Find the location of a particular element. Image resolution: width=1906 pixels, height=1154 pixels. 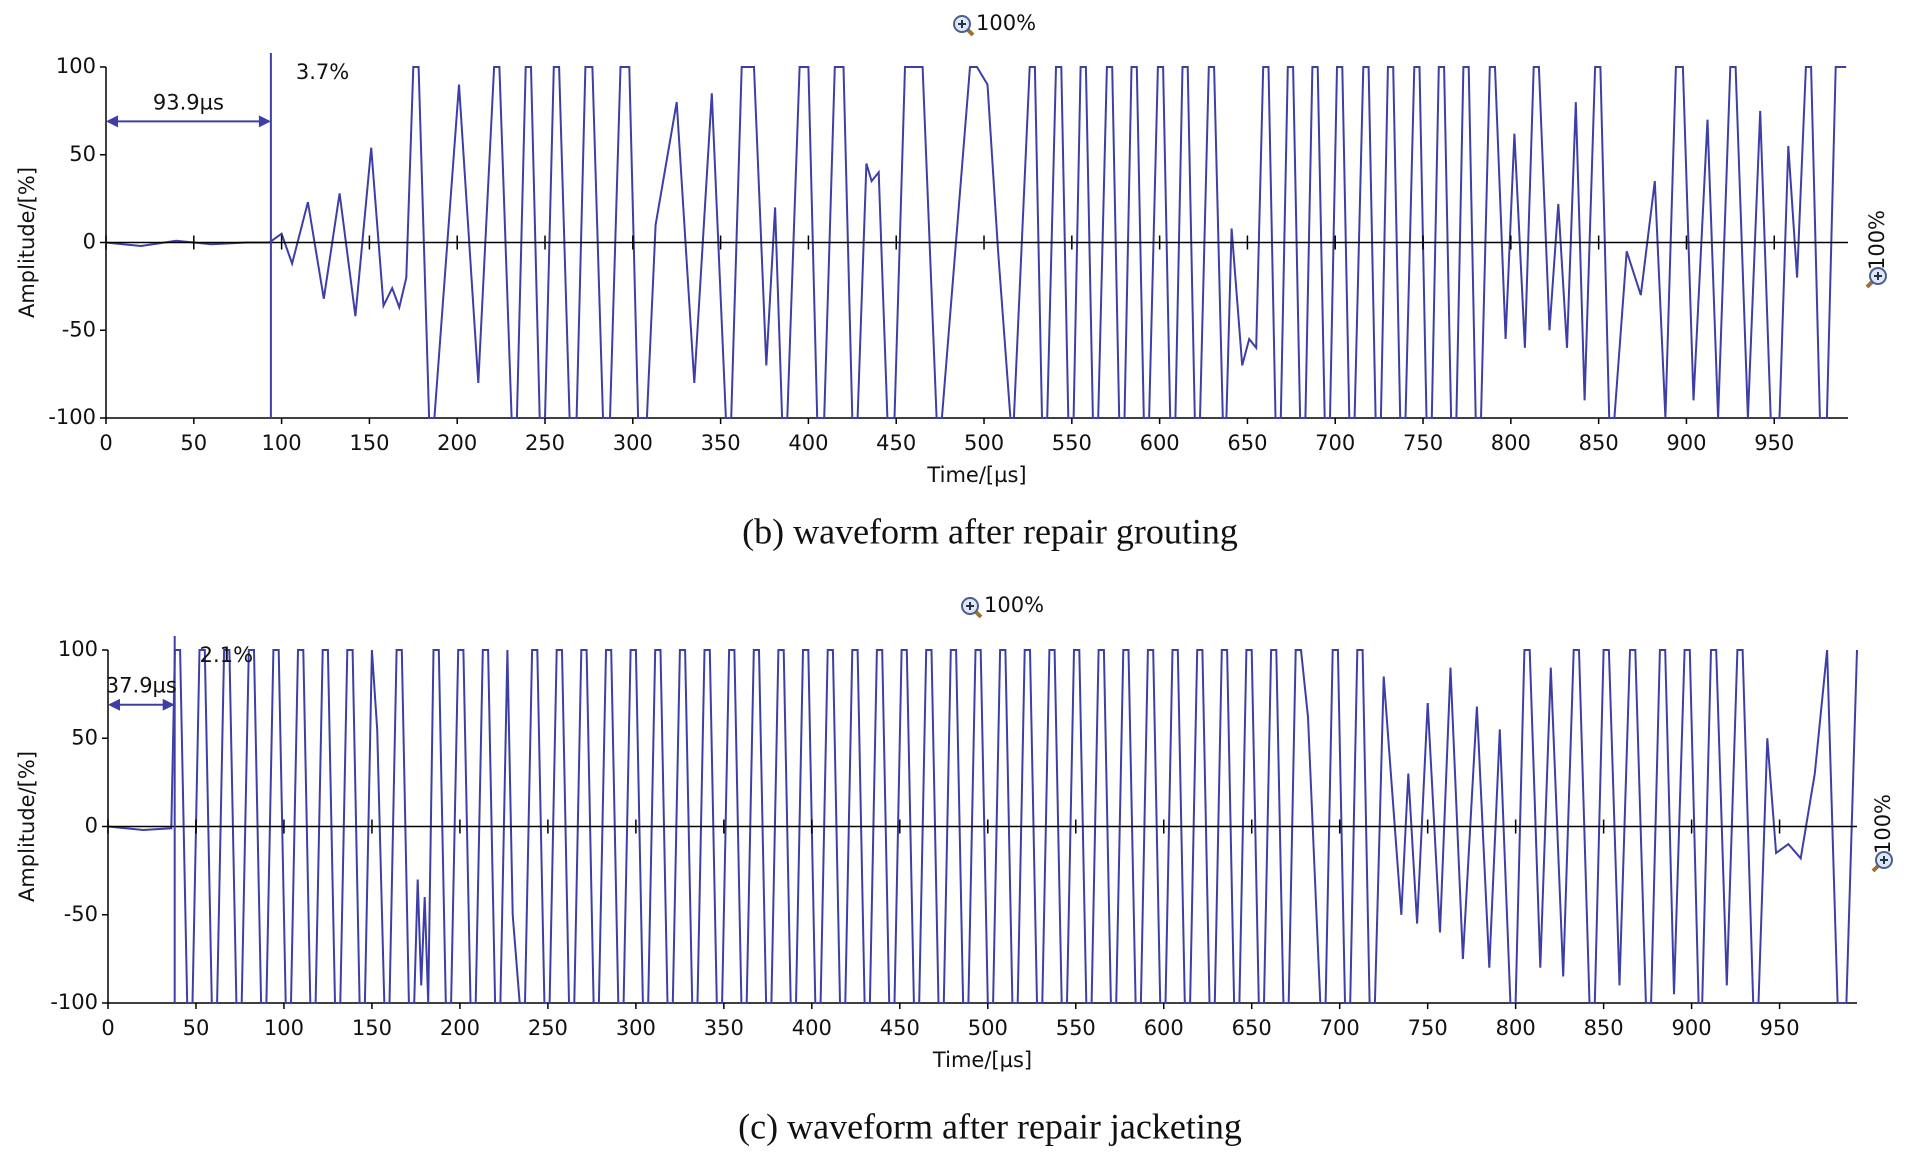

cursor-label: 93.9µs is located at coordinates (188, 102).